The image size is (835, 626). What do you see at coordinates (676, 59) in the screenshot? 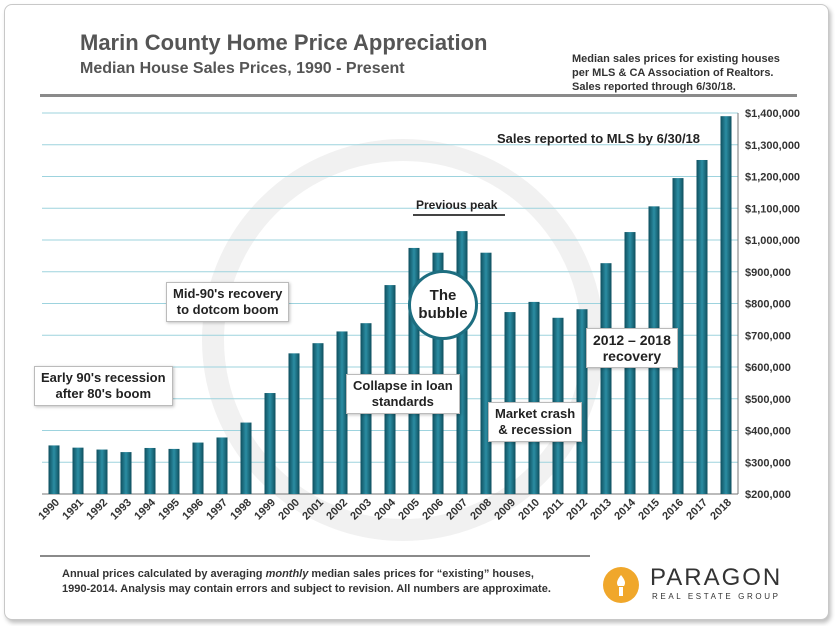
I see `source-line: Median sales prices for existing houses` at bounding box center [676, 59].